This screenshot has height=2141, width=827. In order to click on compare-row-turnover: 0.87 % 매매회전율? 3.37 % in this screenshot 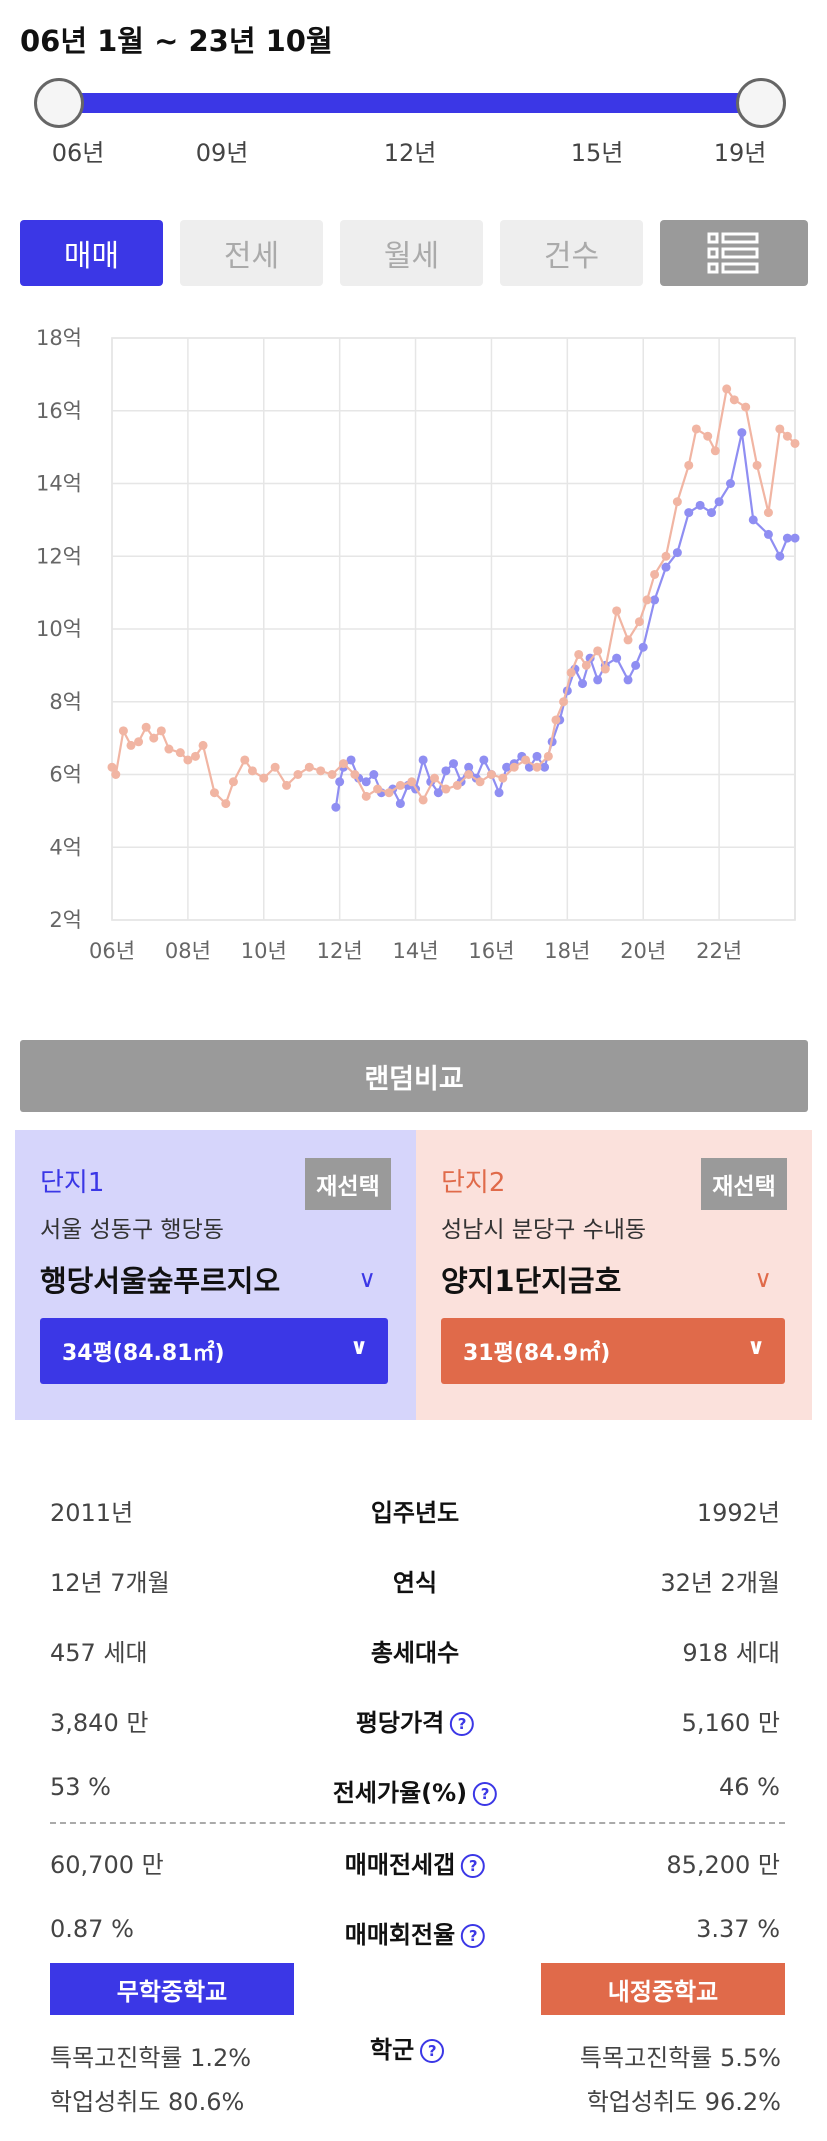, I will do `click(415, 1930)`.